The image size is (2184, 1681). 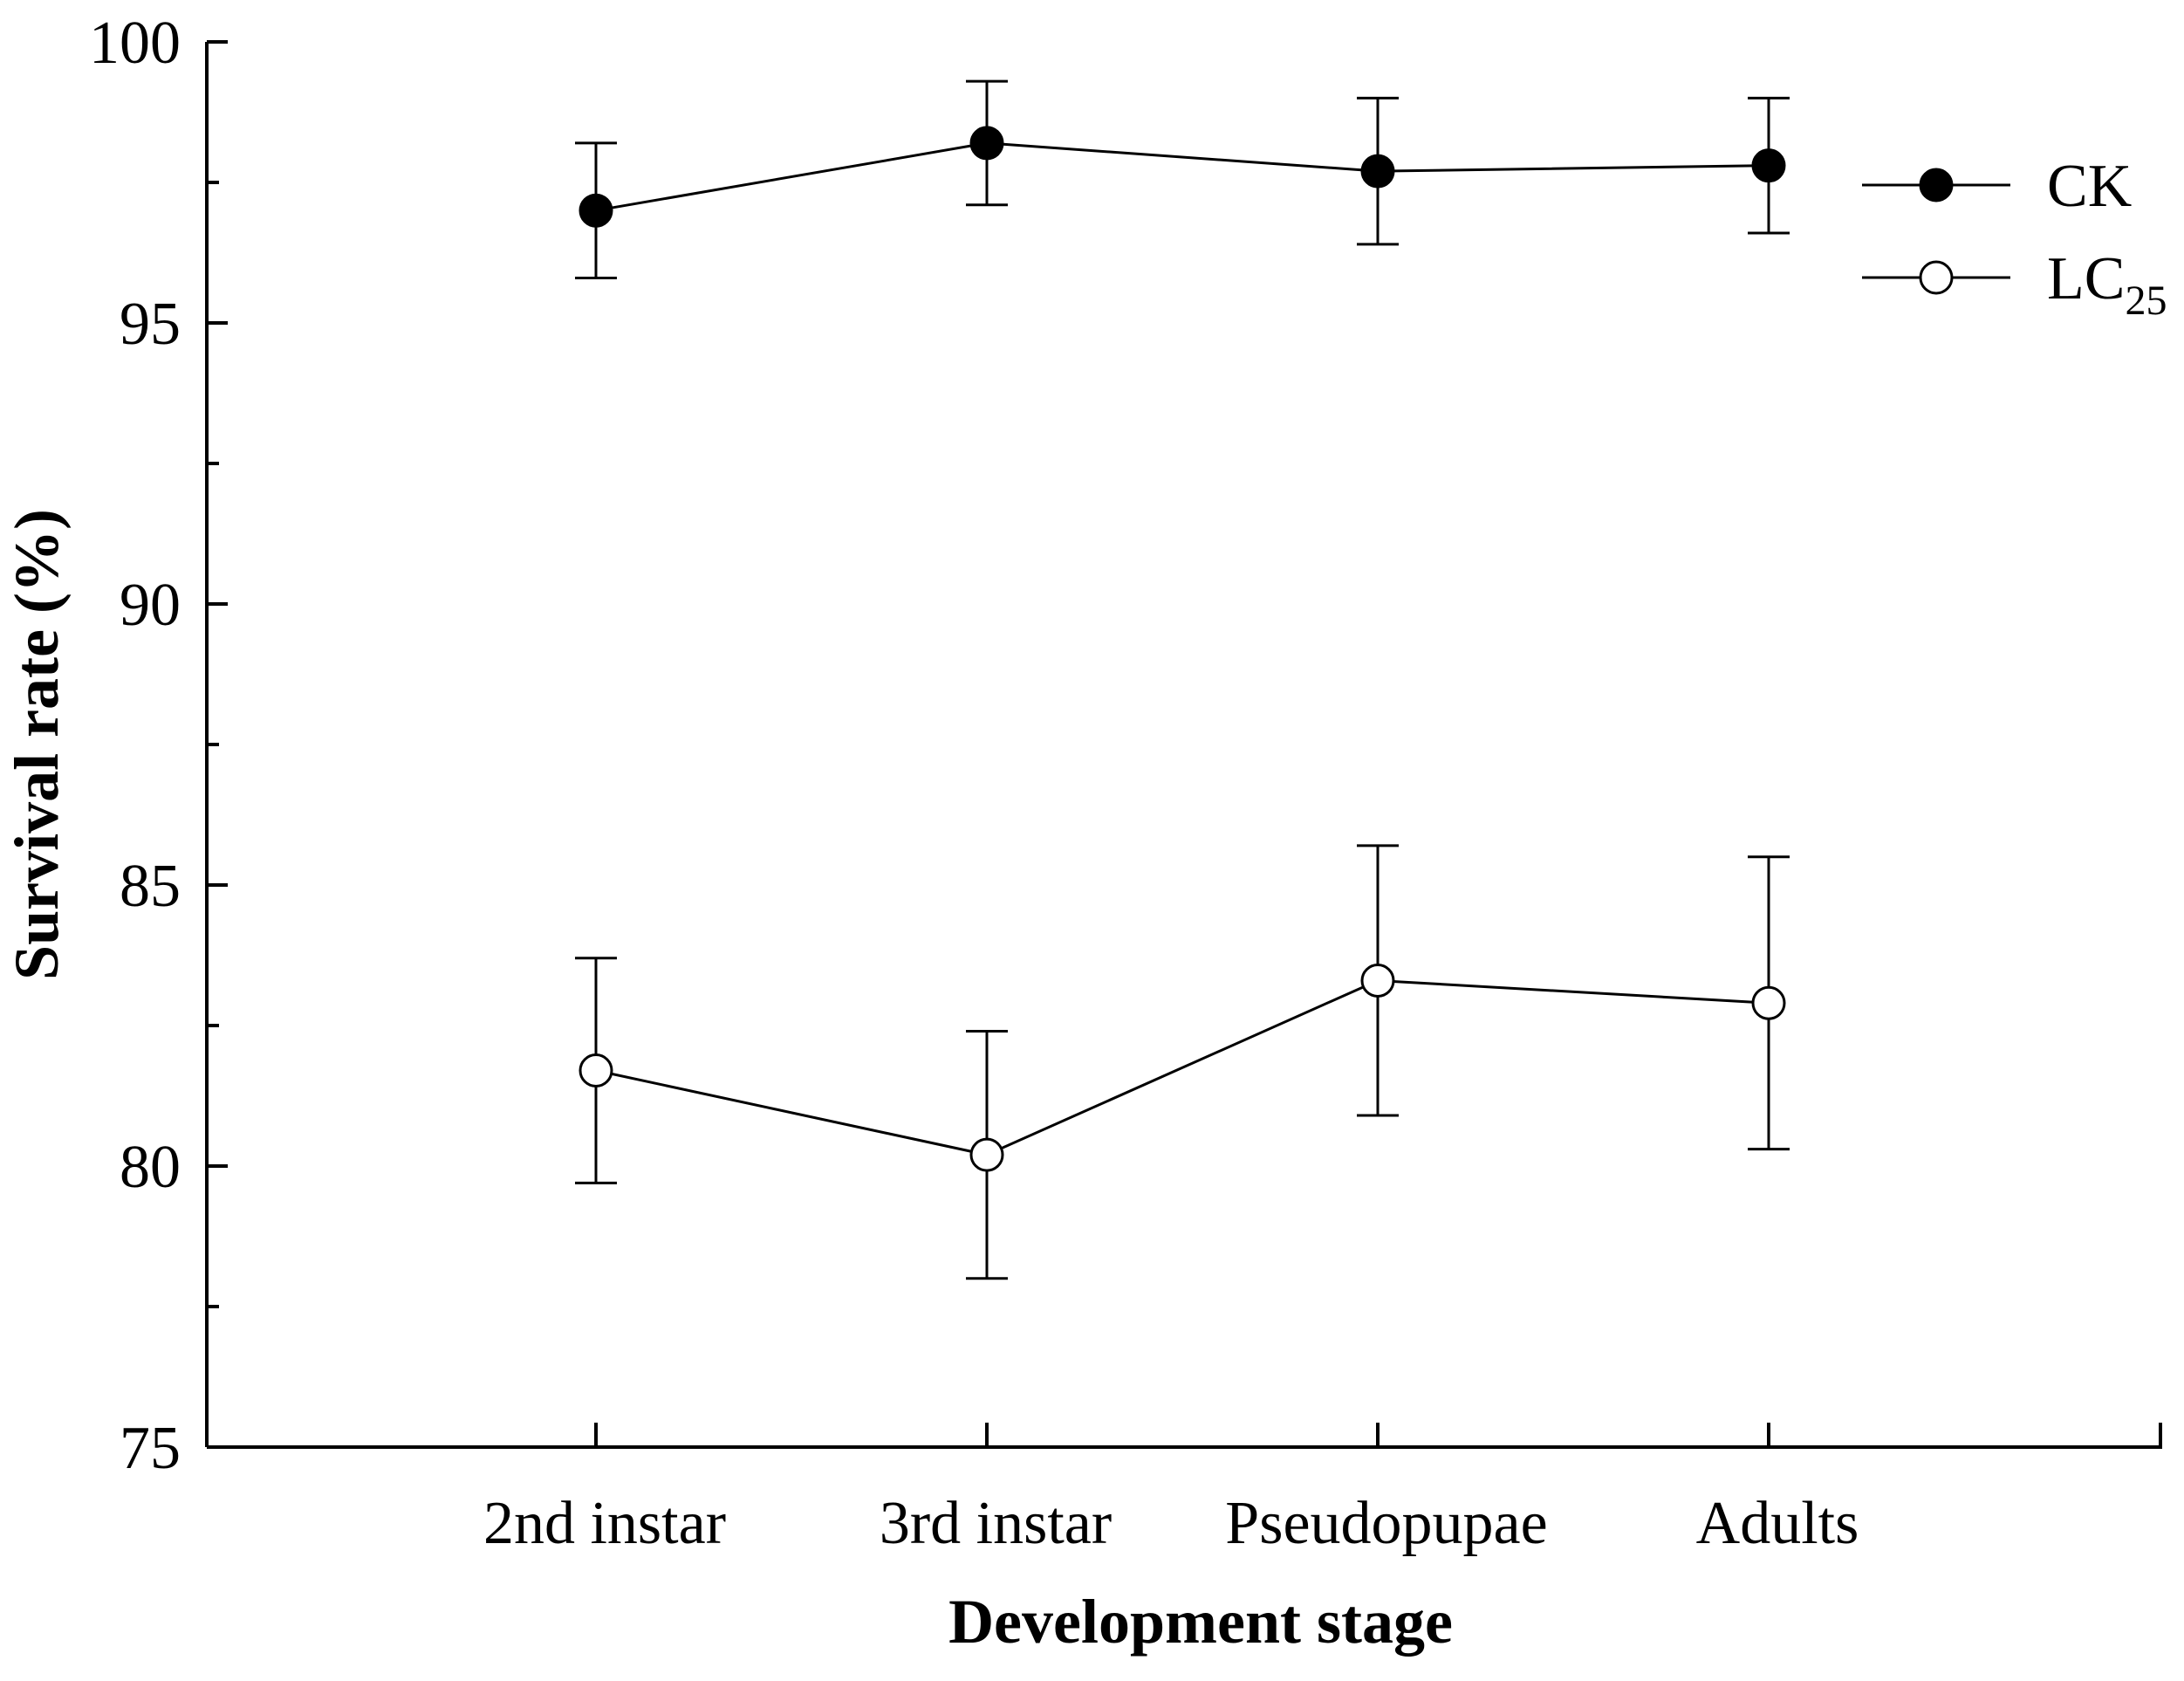 What do you see at coordinates (2014, 238) in the screenshot?
I see `legend: CK LC25` at bounding box center [2014, 238].